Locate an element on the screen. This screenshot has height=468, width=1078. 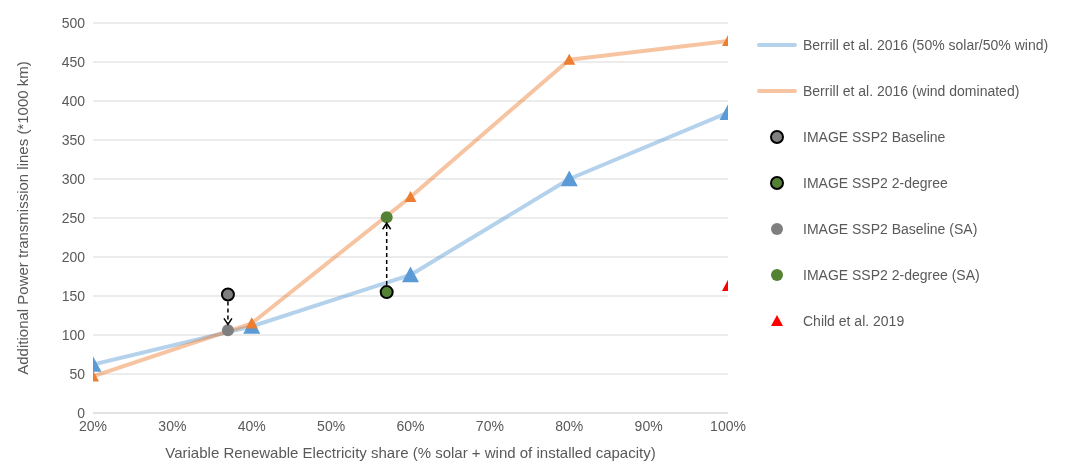
y-tick-label: 350 is located at coordinates (73, 139).